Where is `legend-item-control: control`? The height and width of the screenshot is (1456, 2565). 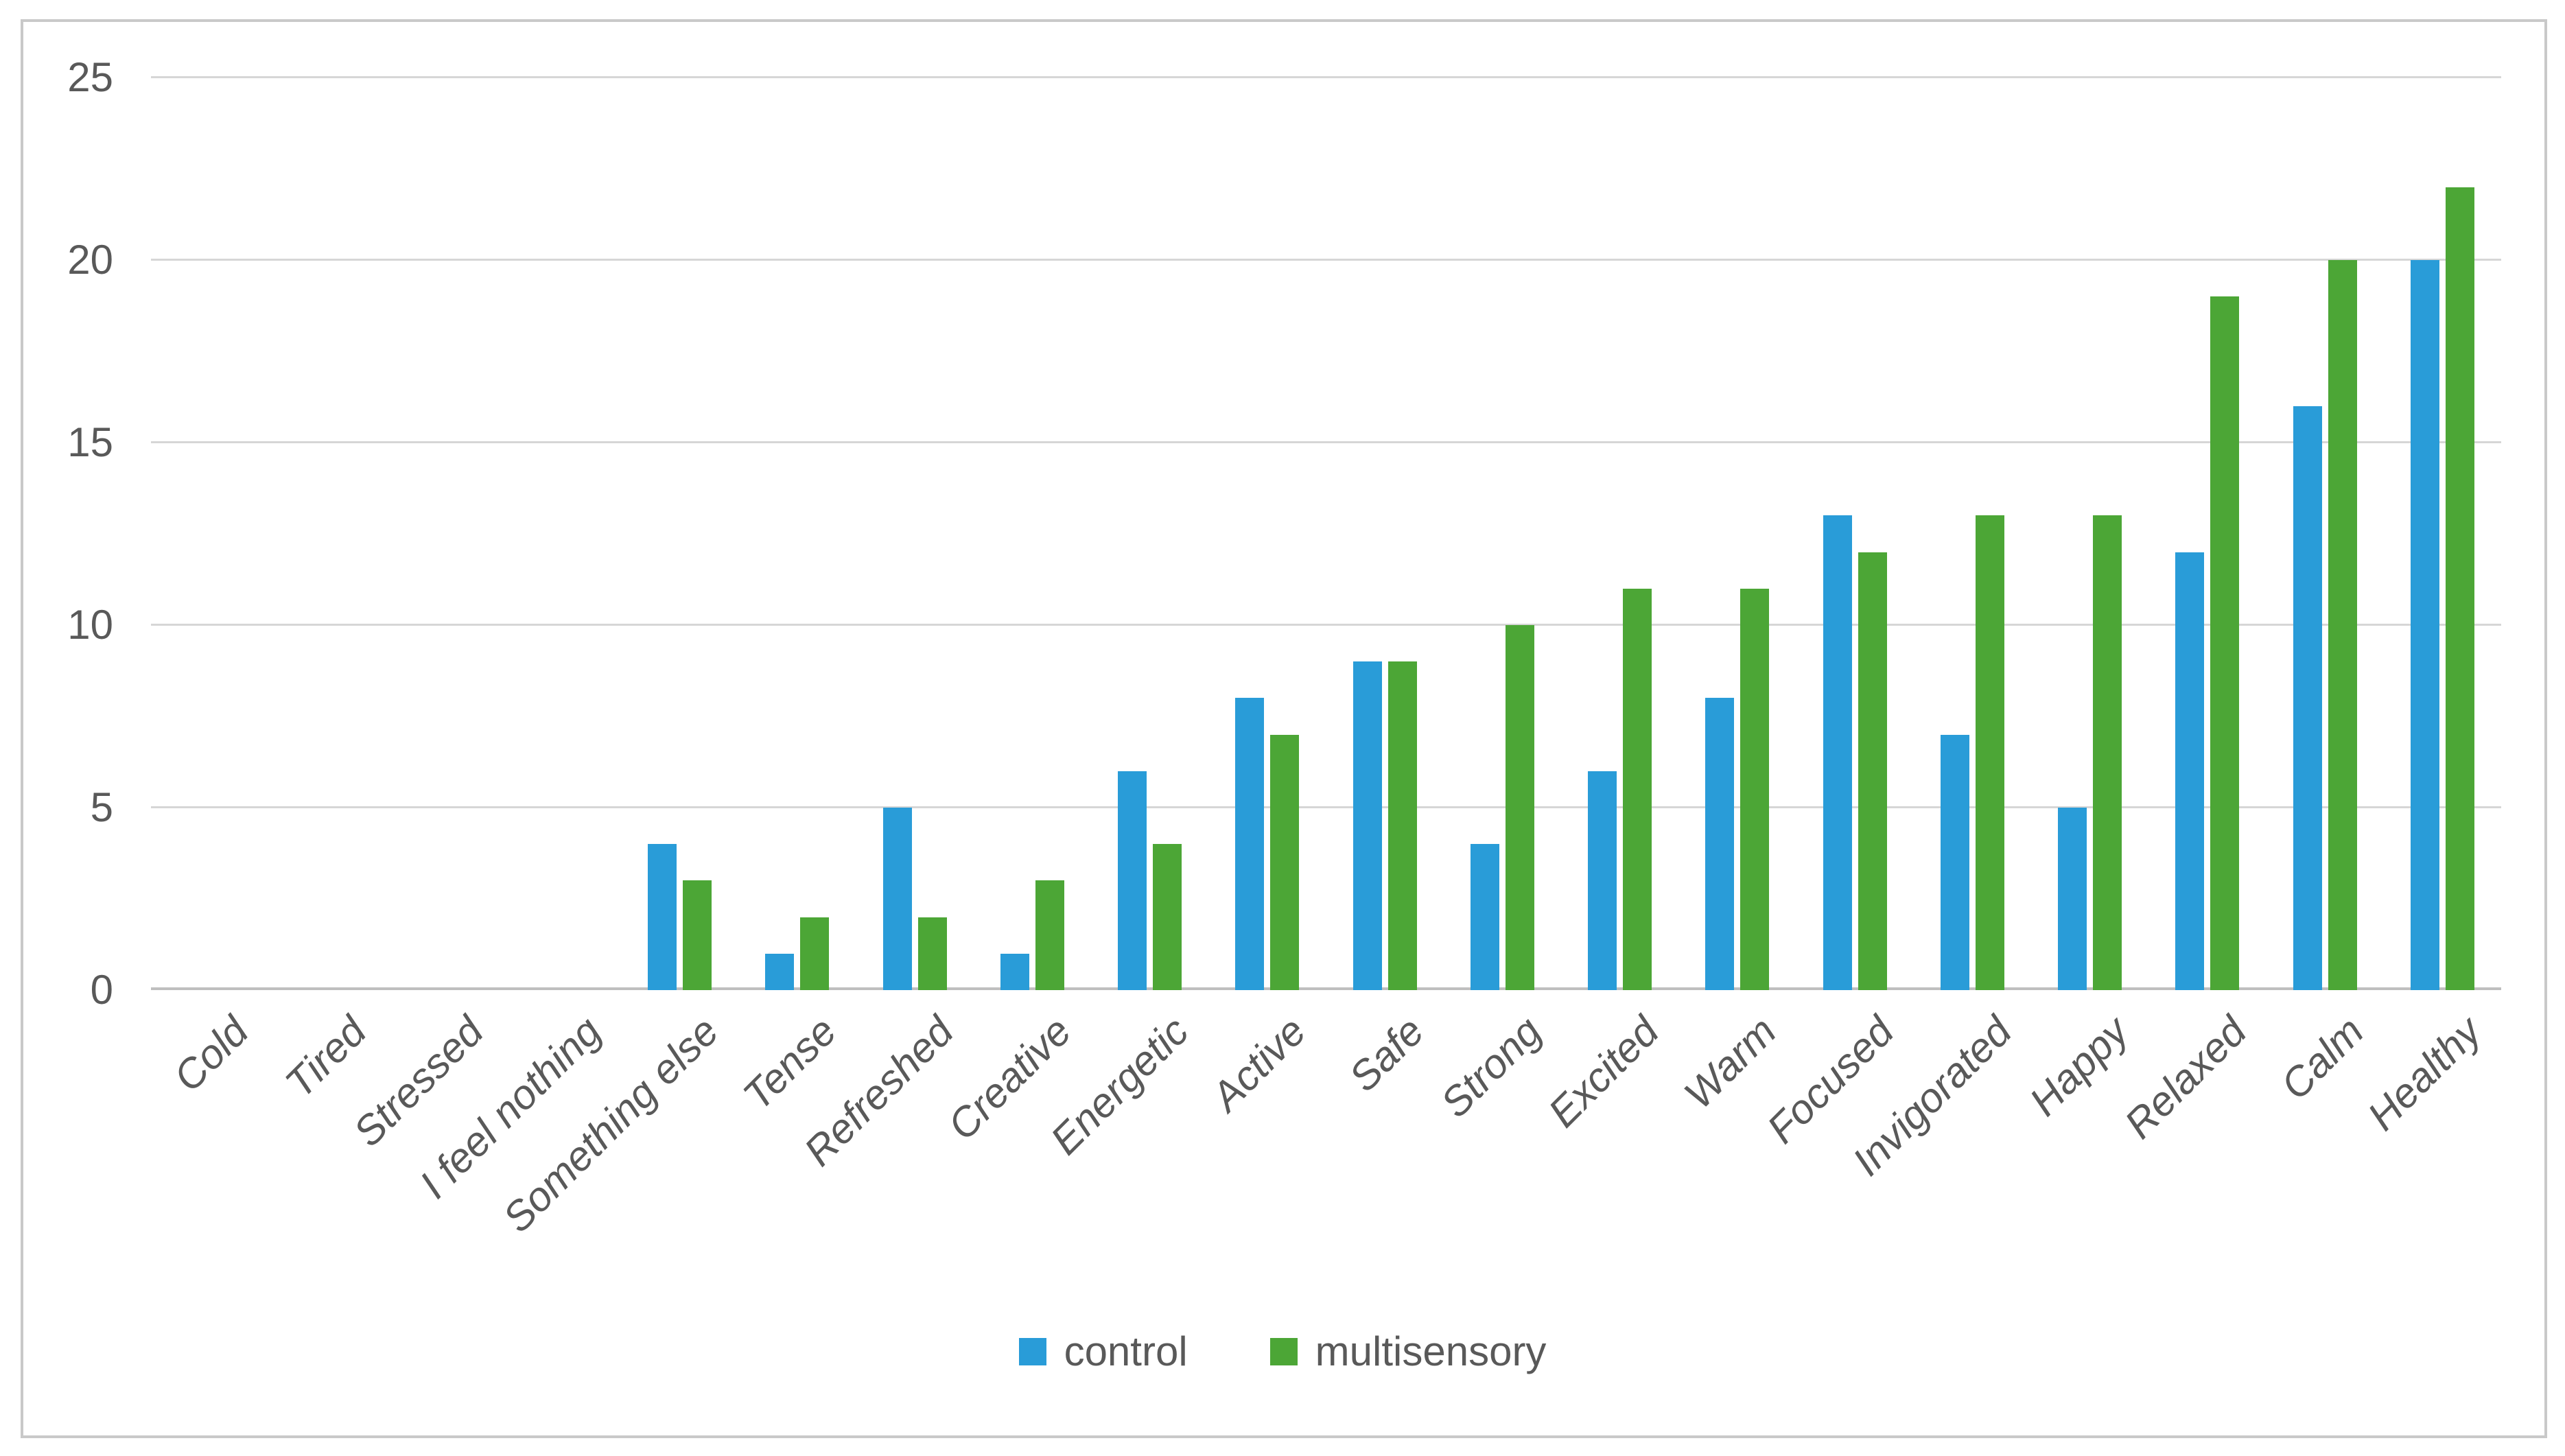
legend-item-control: control is located at coordinates (1103, 1351).